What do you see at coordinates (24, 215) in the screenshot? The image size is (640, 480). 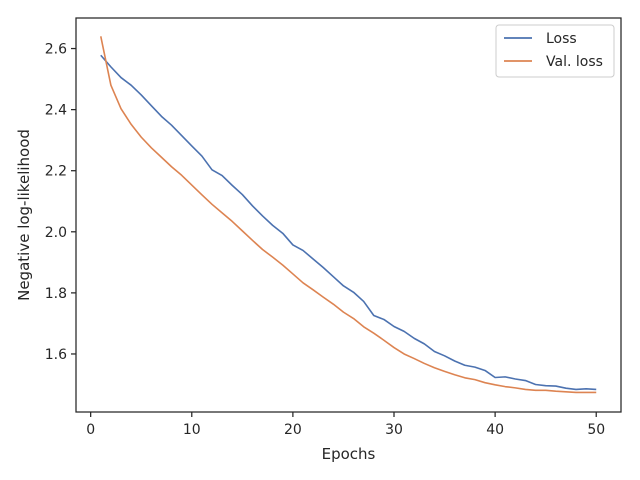 I see `y-axis-title: Negative log-likelihood` at bounding box center [24, 215].